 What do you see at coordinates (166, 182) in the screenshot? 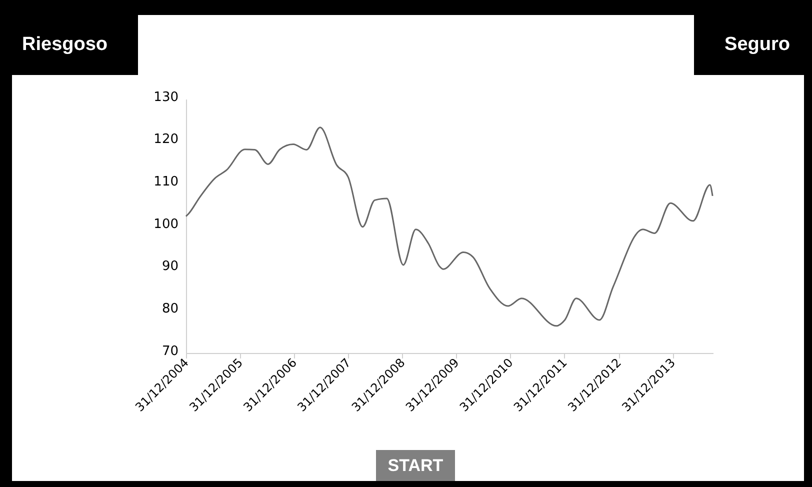
I see `y-tick-label: 110` at bounding box center [166, 182].